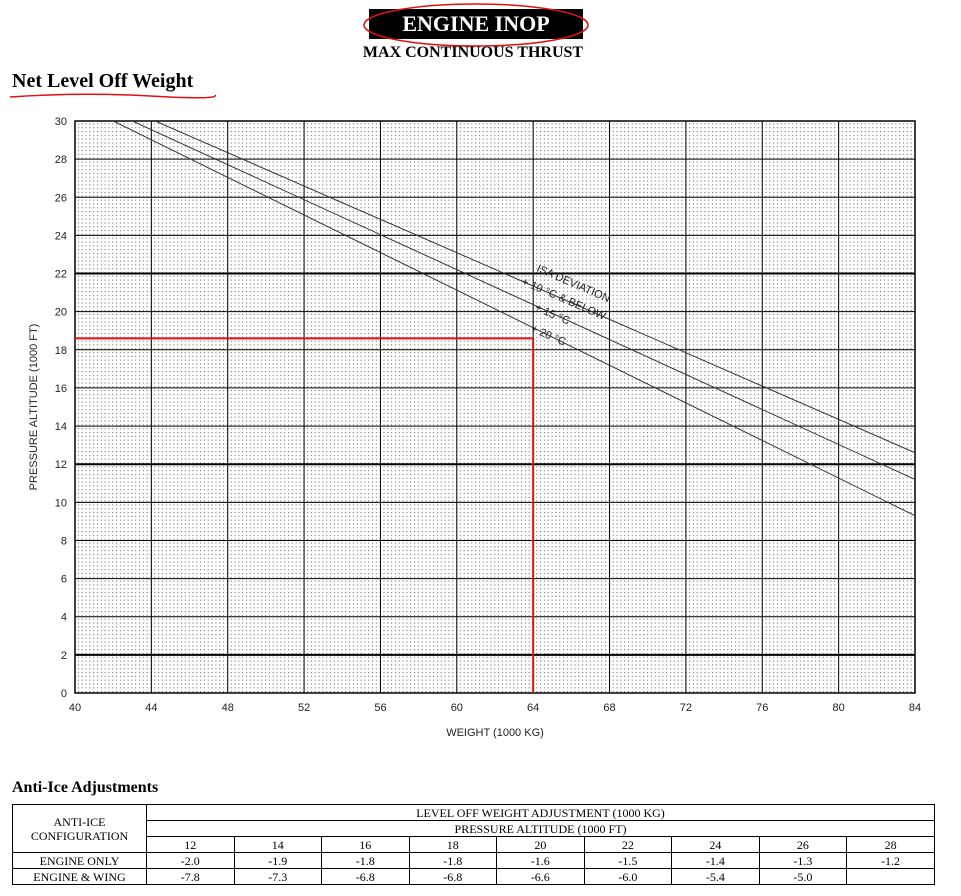  What do you see at coordinates (278, 844) in the screenshot?
I see `column-header: 14` at bounding box center [278, 844].